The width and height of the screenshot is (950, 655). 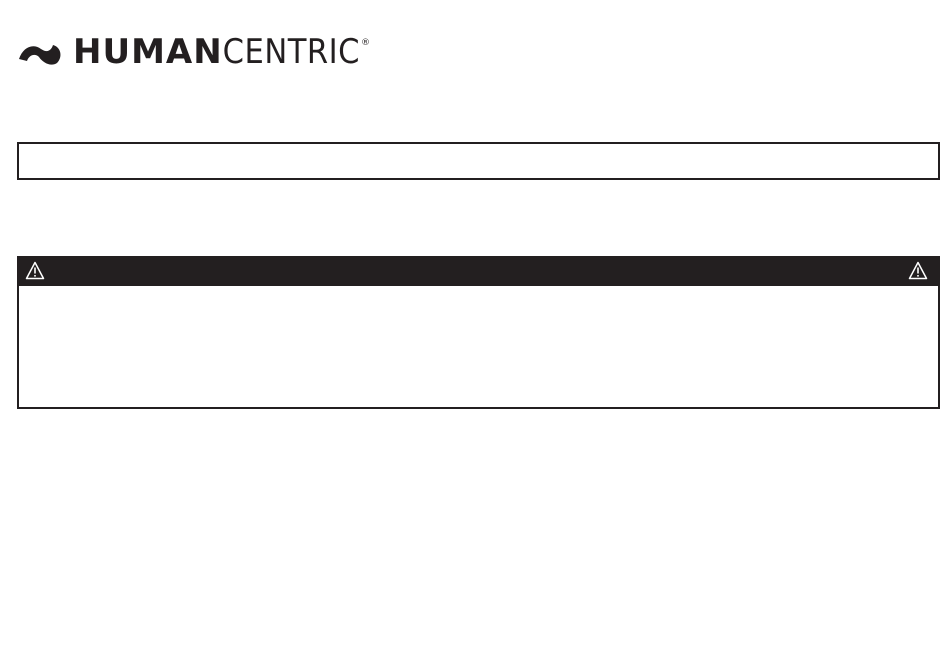 What do you see at coordinates (148, 52) in the screenshot?
I see `brand-name-bold: HUMAN` at bounding box center [148, 52].